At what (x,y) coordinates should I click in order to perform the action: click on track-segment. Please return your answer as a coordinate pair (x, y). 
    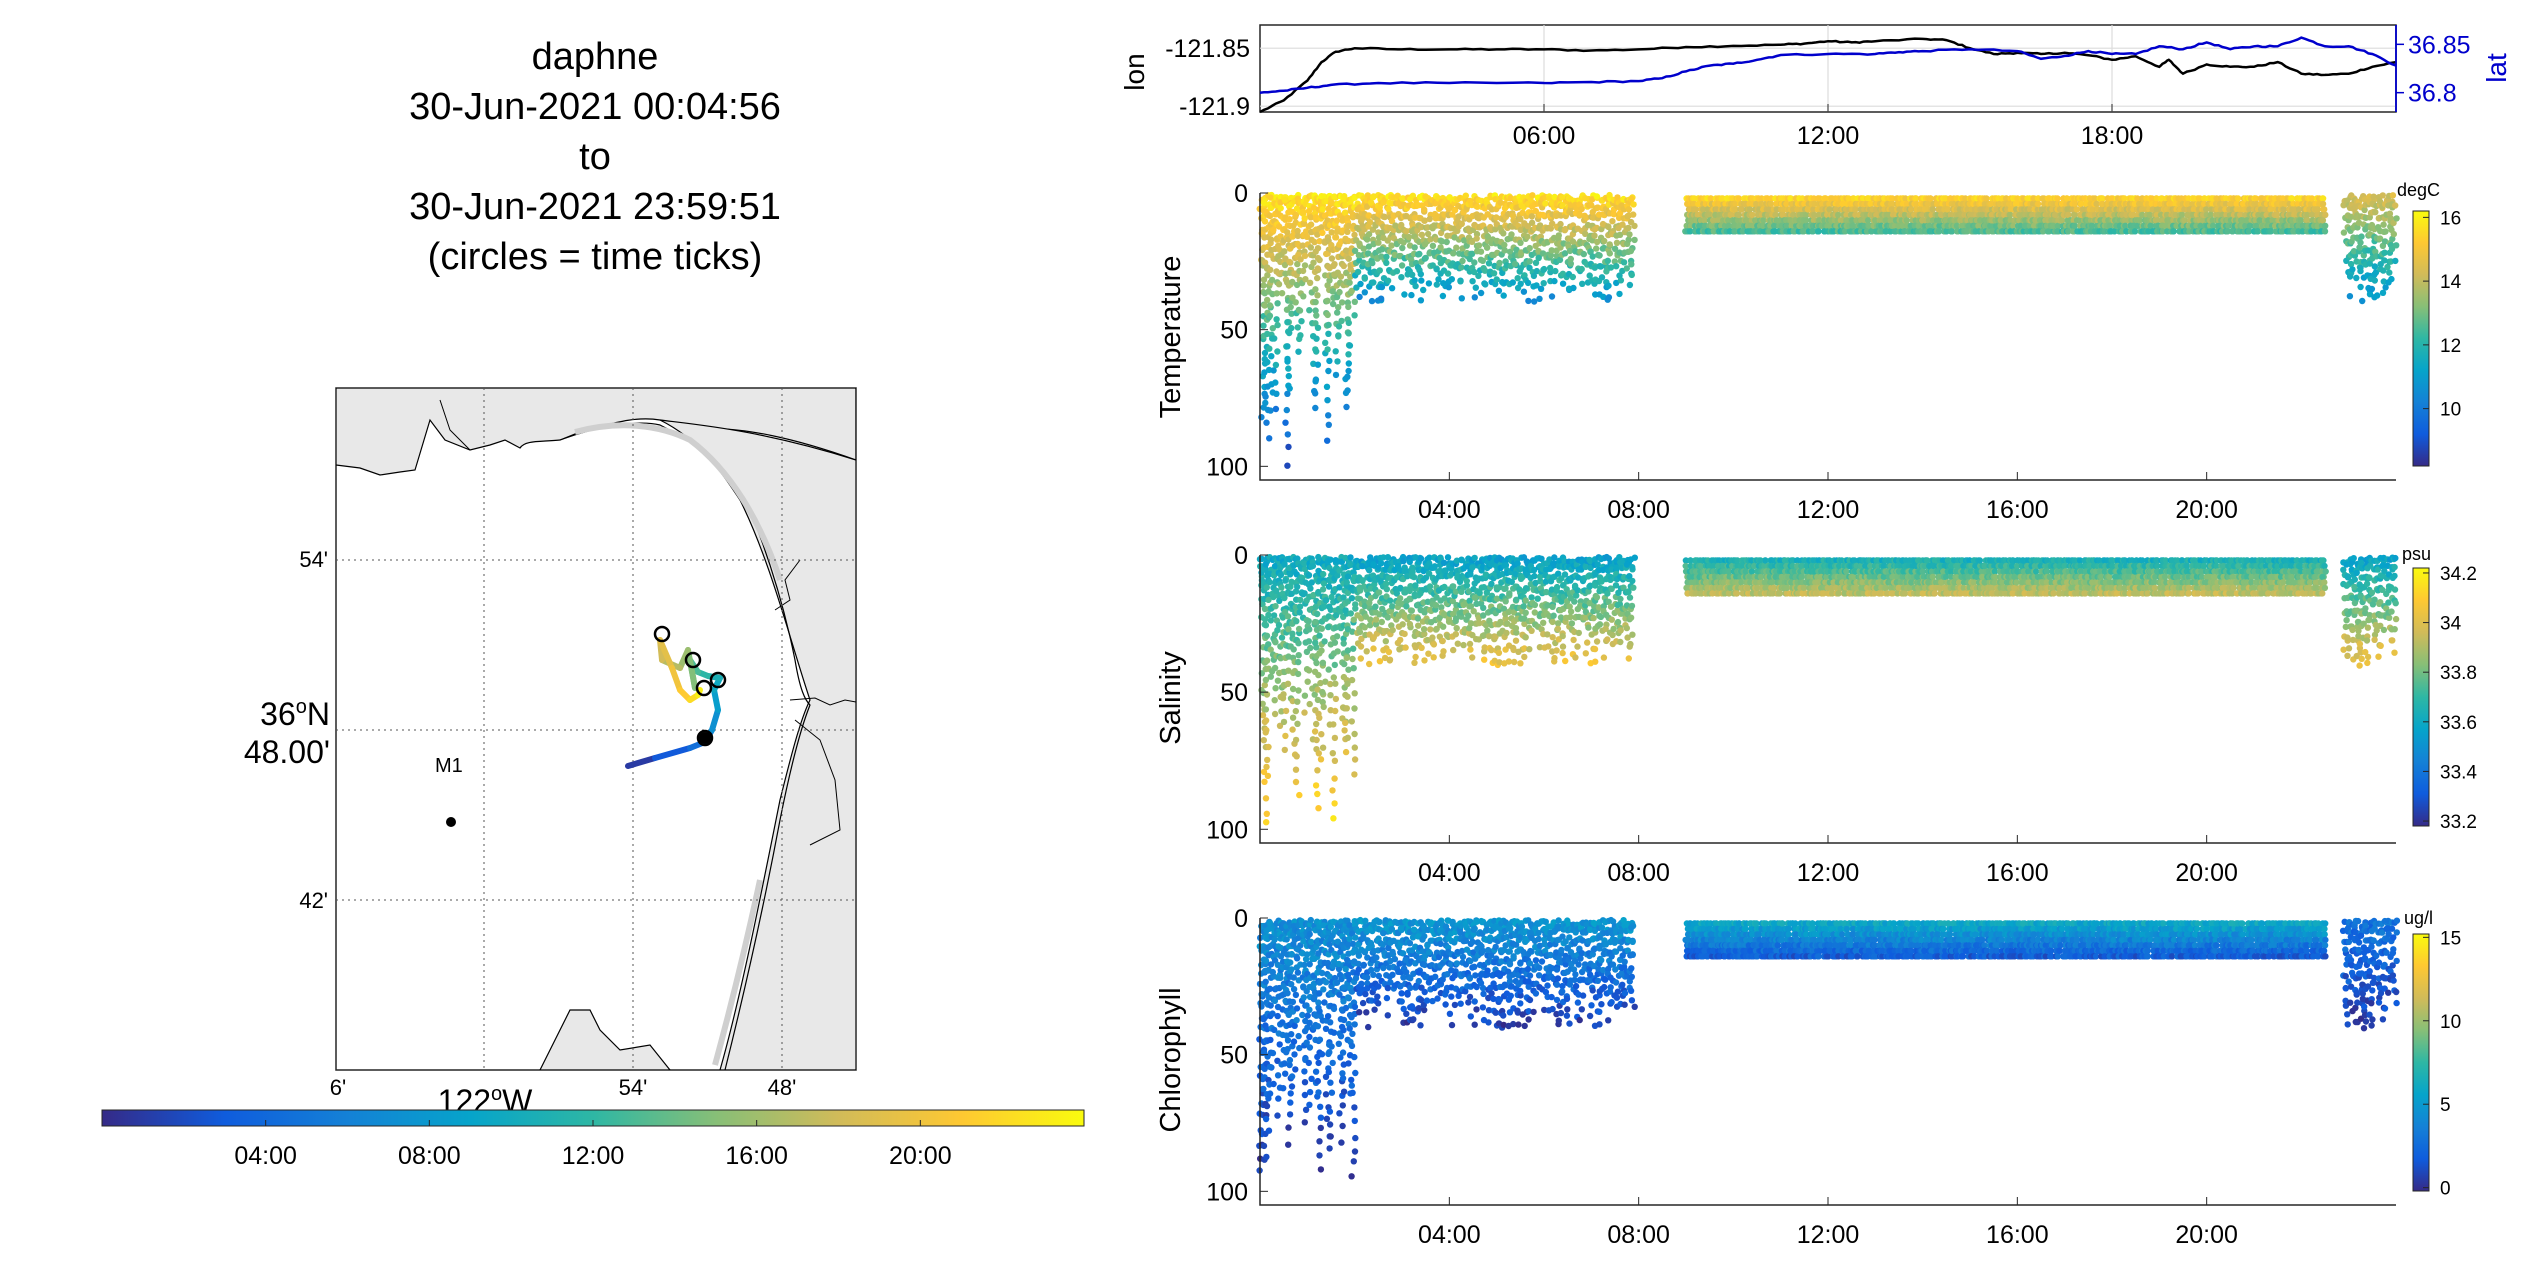
    Looking at the image, I should click on (641, 762).